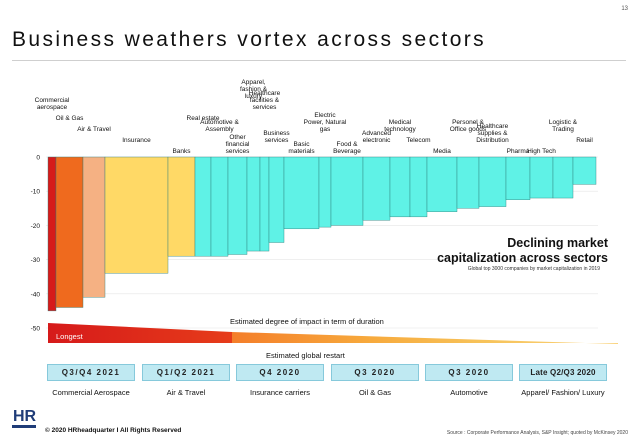 Image resolution: width=638 pixels, height=442 pixels. Describe the element at coordinates (91, 392) in the screenshot. I see `restart-sector-1: Commercial Aerospace` at that location.